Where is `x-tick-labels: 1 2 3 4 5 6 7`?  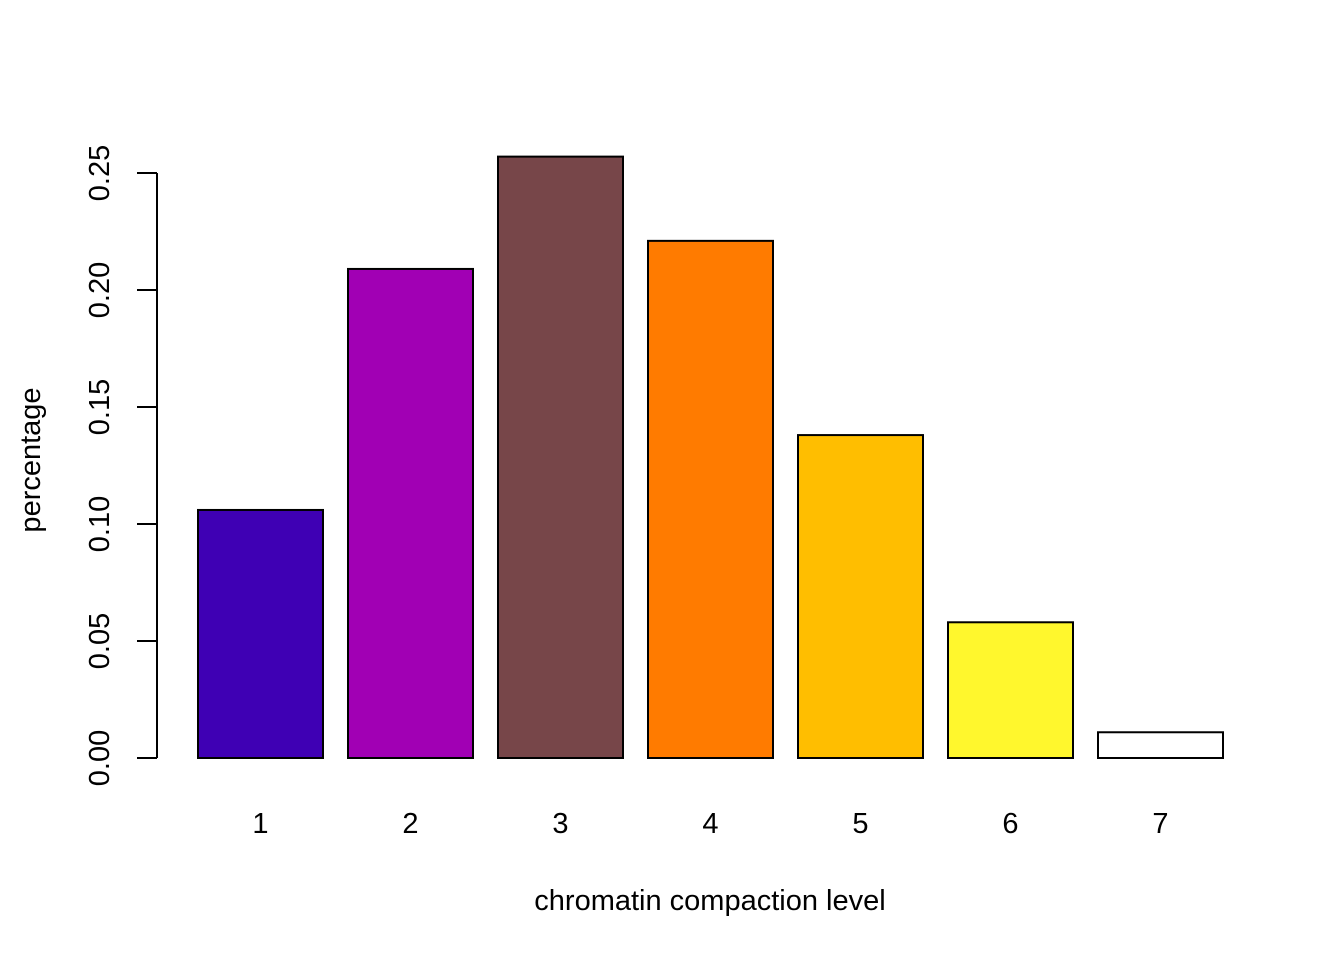 x-tick-labels: 1 2 3 4 5 6 7 is located at coordinates (710, 824).